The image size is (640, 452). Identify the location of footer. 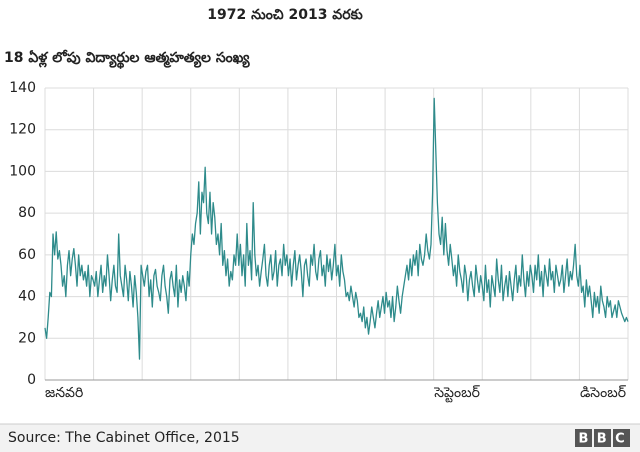
(320, 438).